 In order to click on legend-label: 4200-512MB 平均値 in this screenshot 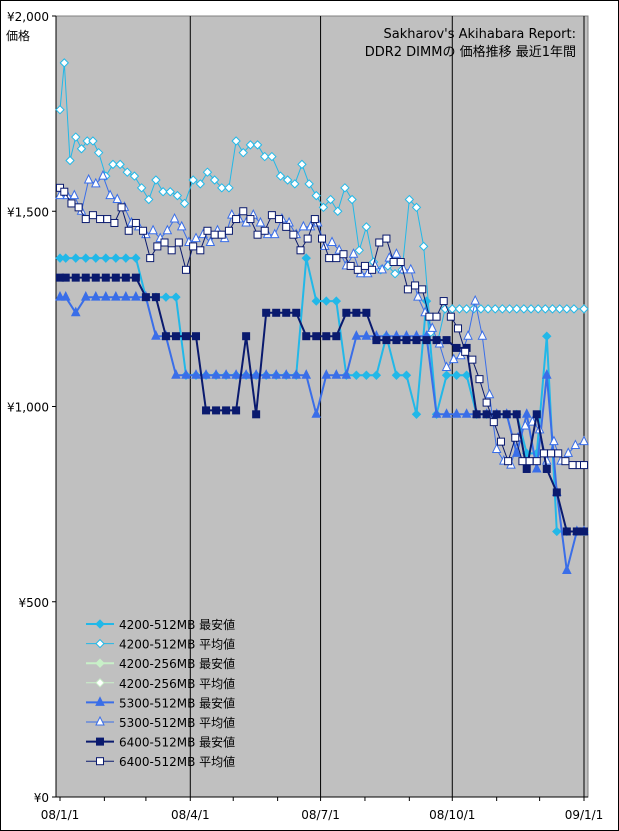, I will do `click(177, 644)`.